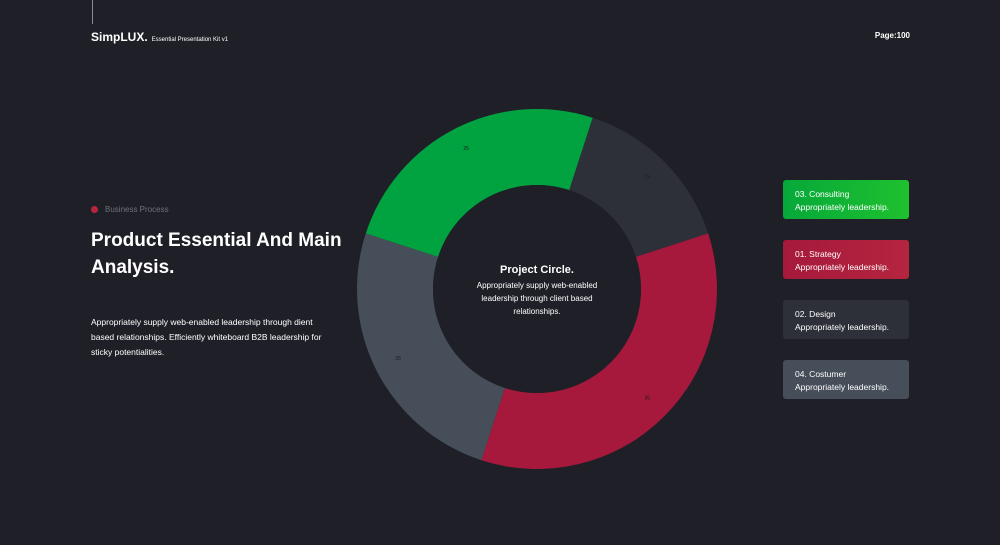 The image size is (1000, 545). I want to click on brand-name: SimpLUX., so click(119, 37).